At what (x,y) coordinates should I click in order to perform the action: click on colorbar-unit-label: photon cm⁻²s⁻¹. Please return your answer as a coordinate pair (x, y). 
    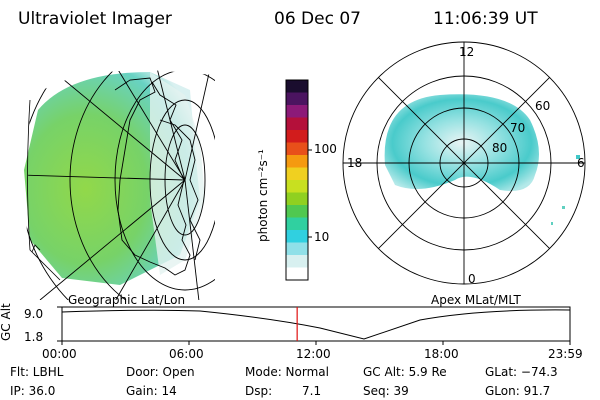
    Looking at the image, I should click on (263, 195).